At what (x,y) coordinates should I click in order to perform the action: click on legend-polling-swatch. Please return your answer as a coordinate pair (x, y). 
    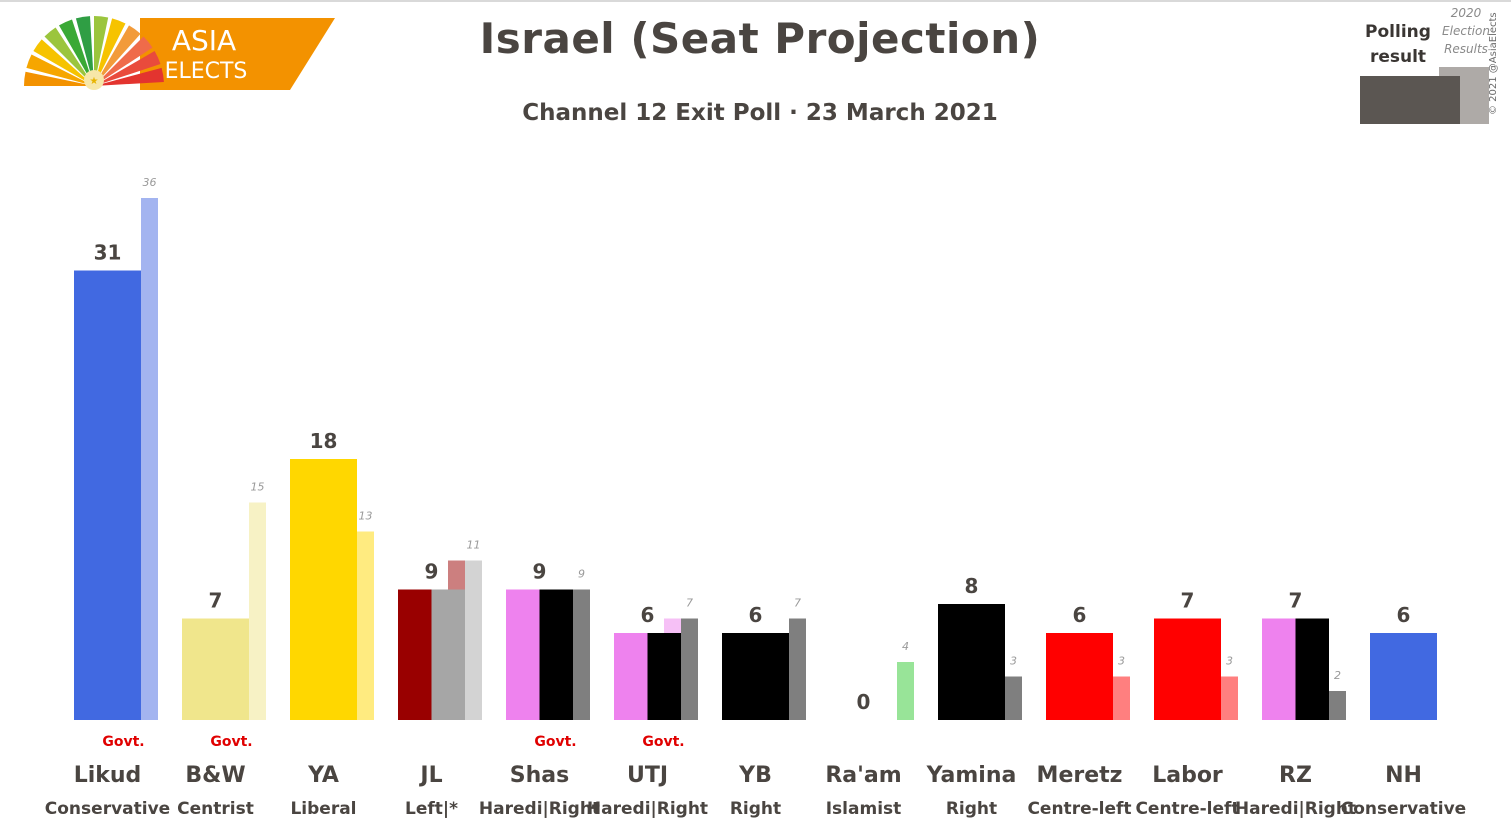
    Looking at the image, I should click on (1410, 100).